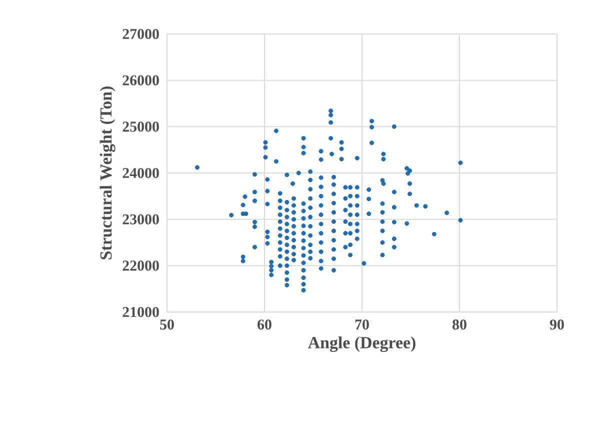 The height and width of the screenshot is (425, 594). I want to click on y-tick-label: 21000, so click(140, 312).